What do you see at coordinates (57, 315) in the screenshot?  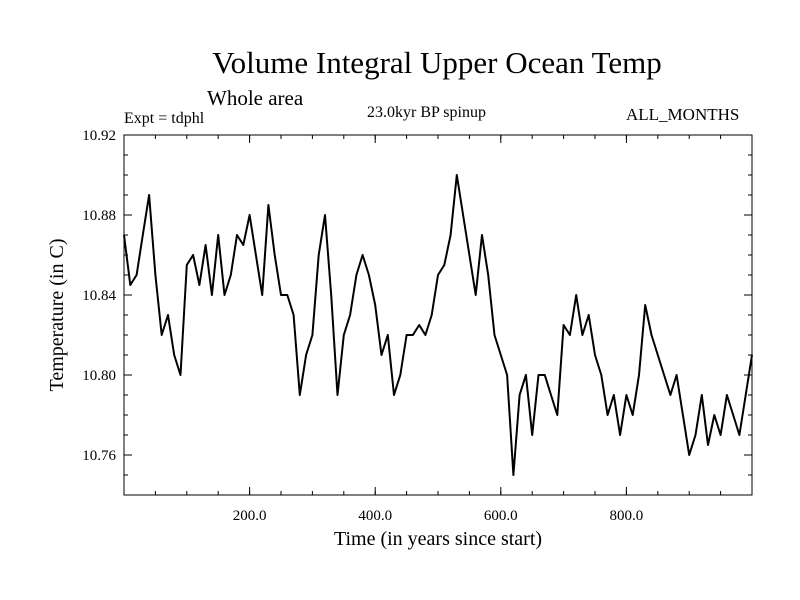 I see `y-axis-label: Temperature (in C)` at bounding box center [57, 315].